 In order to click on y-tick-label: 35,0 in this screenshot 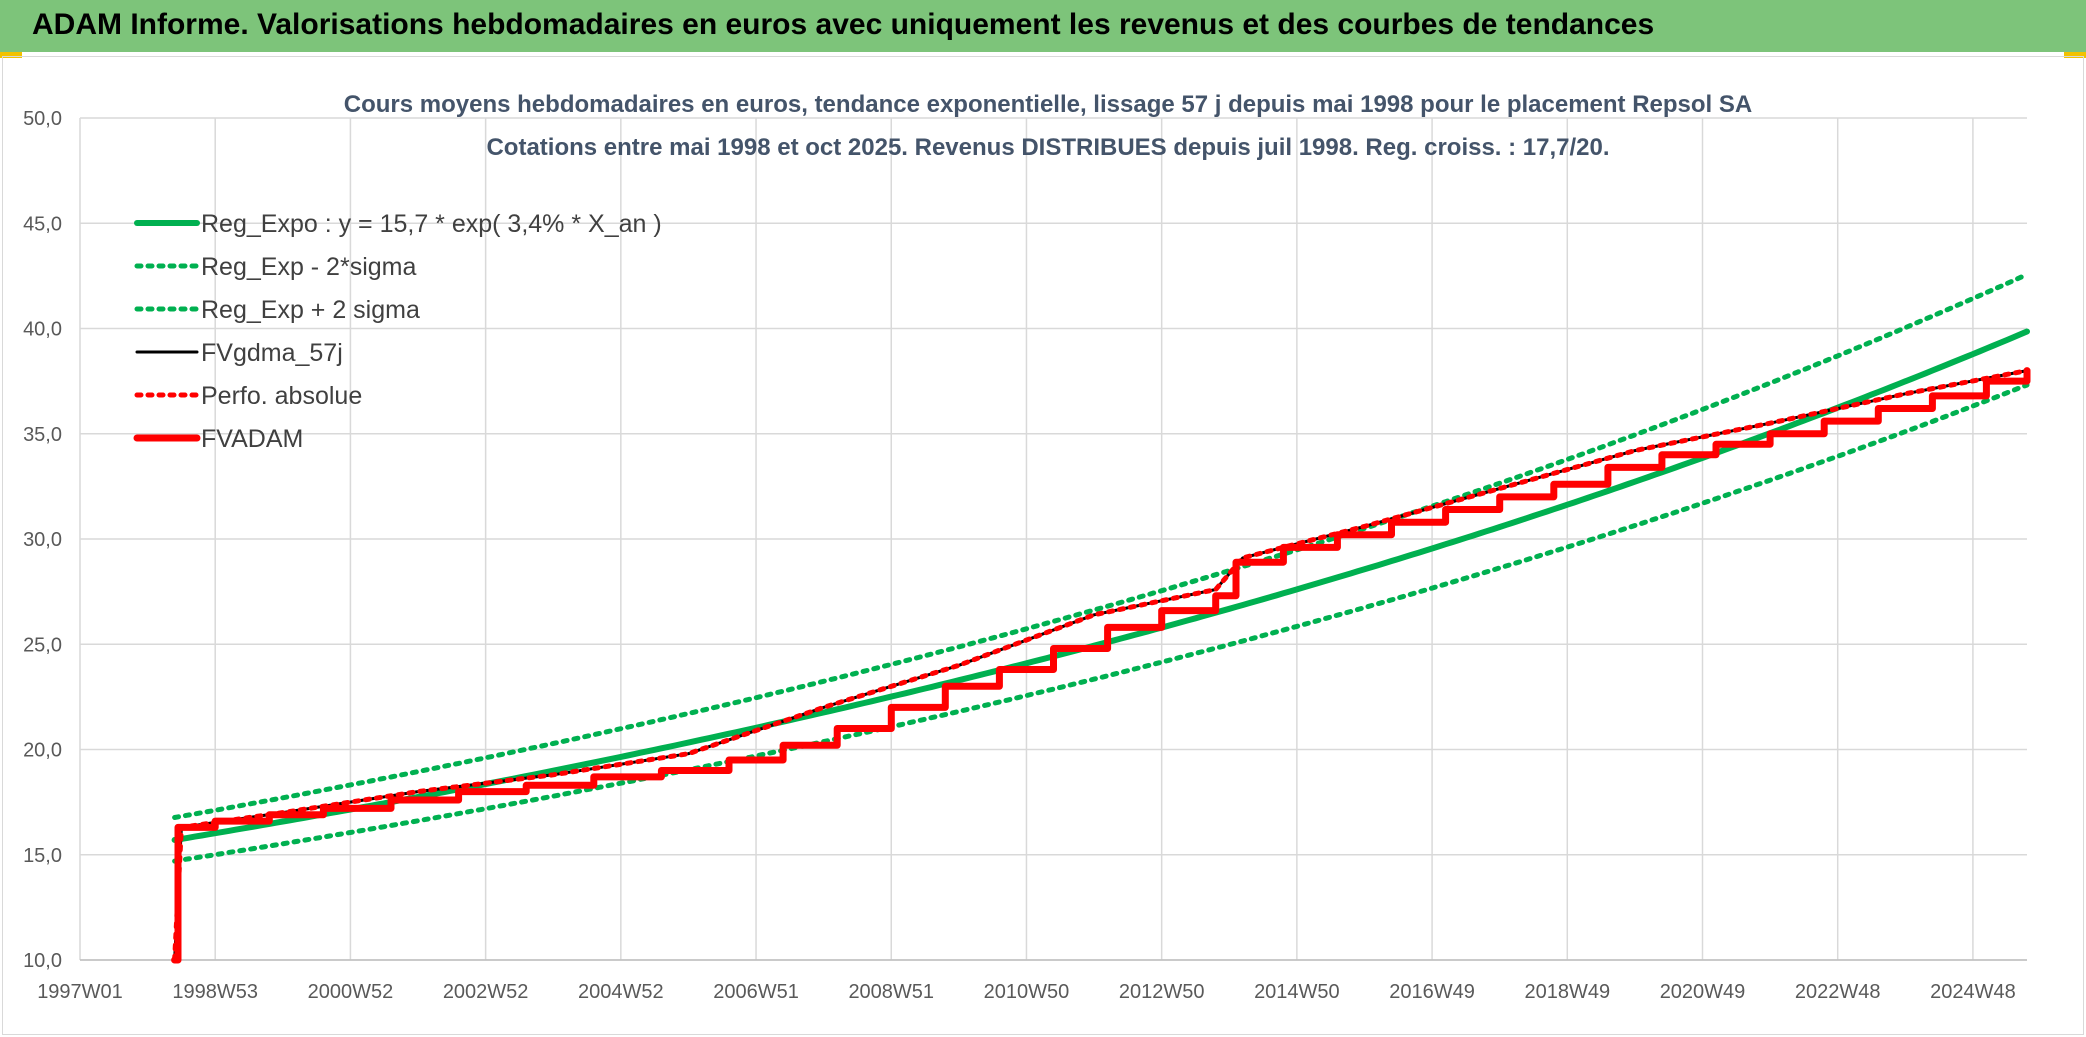, I will do `click(42, 435)`.